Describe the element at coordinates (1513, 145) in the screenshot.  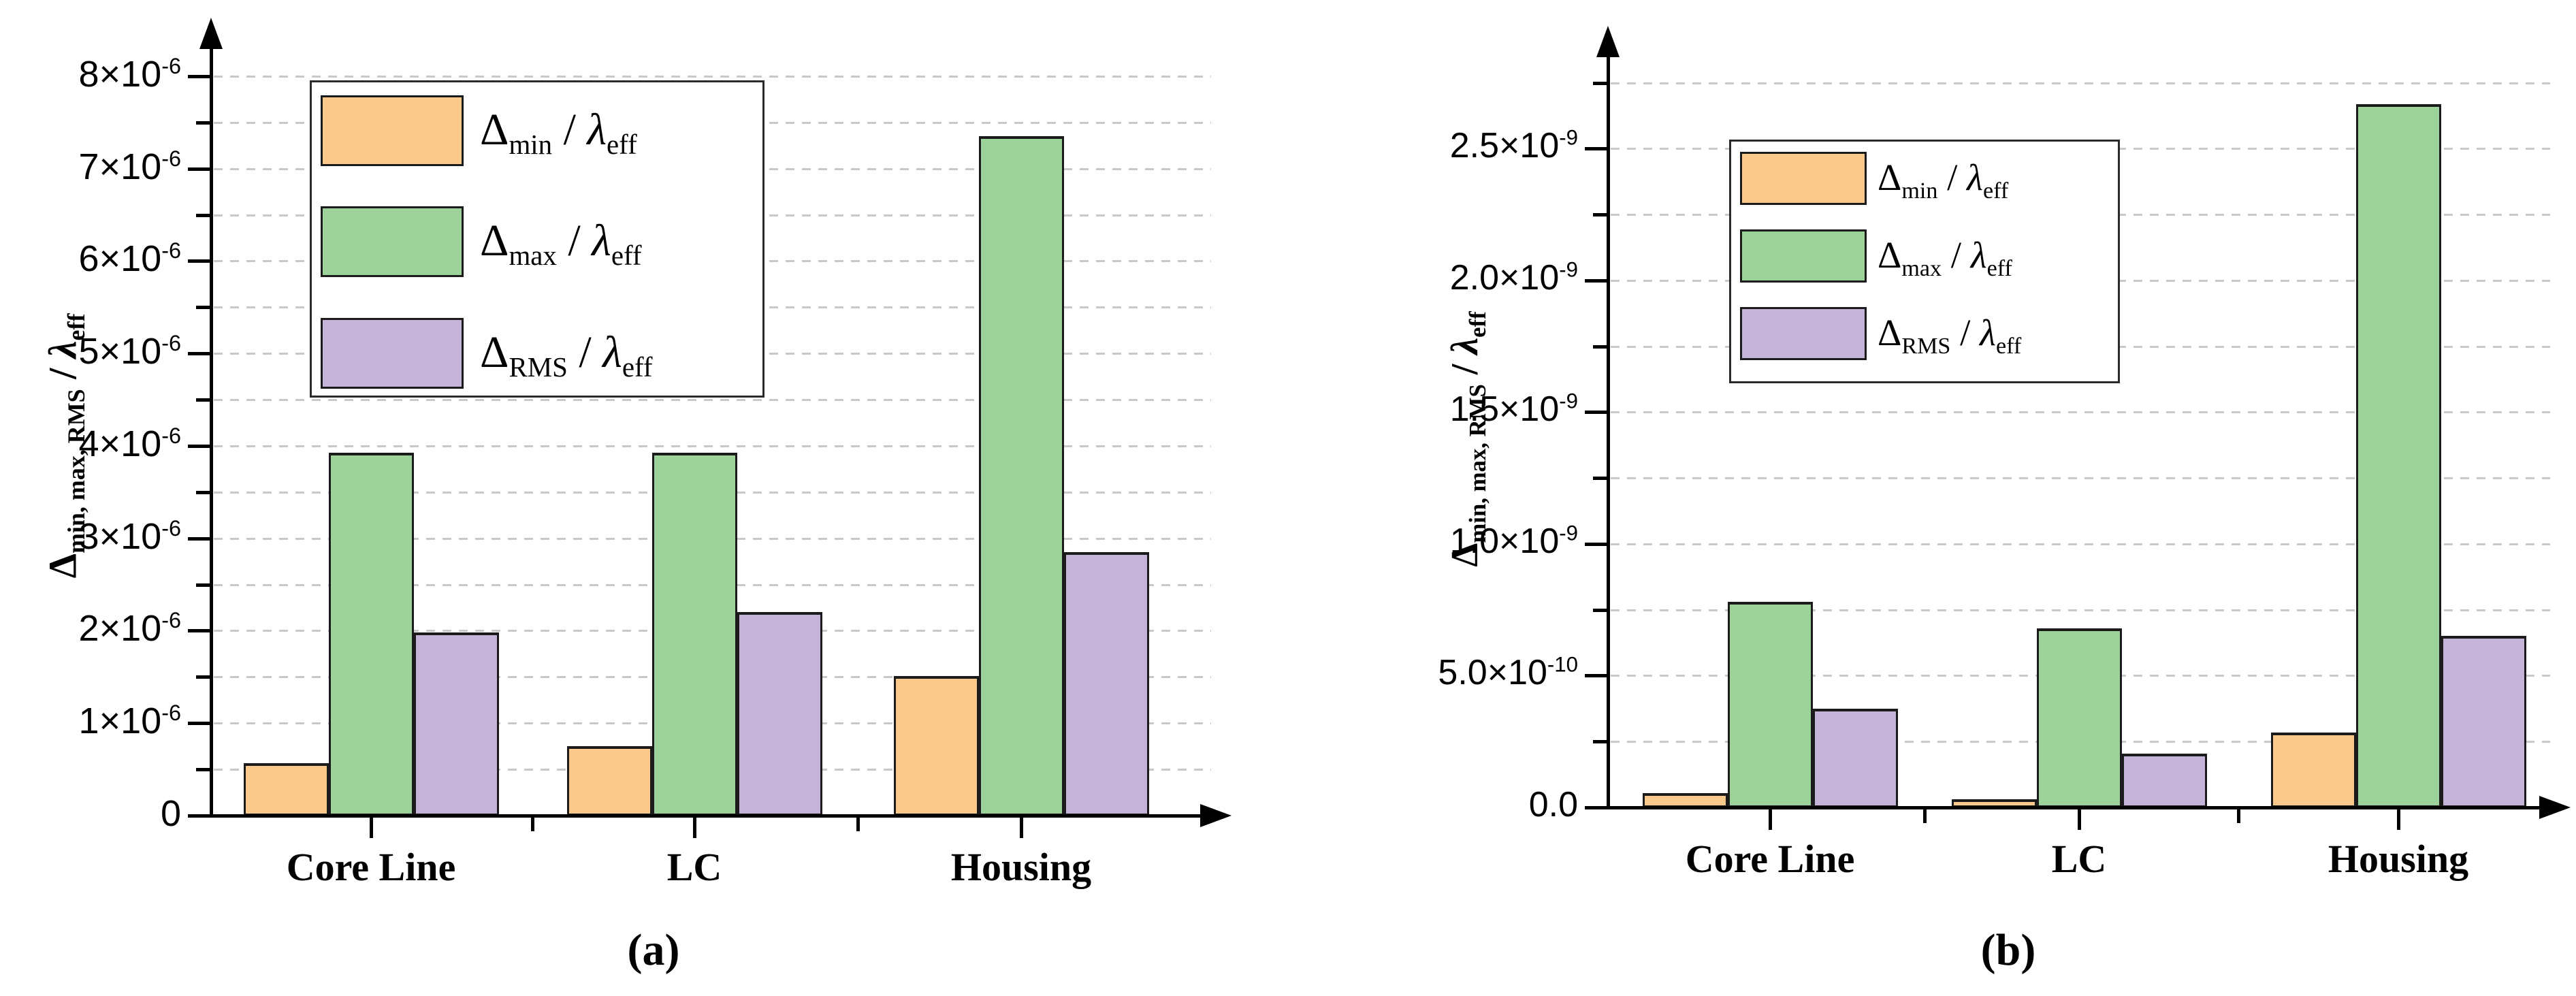
I see `y-tick-label: 2.5×10⁻⁹` at that location.